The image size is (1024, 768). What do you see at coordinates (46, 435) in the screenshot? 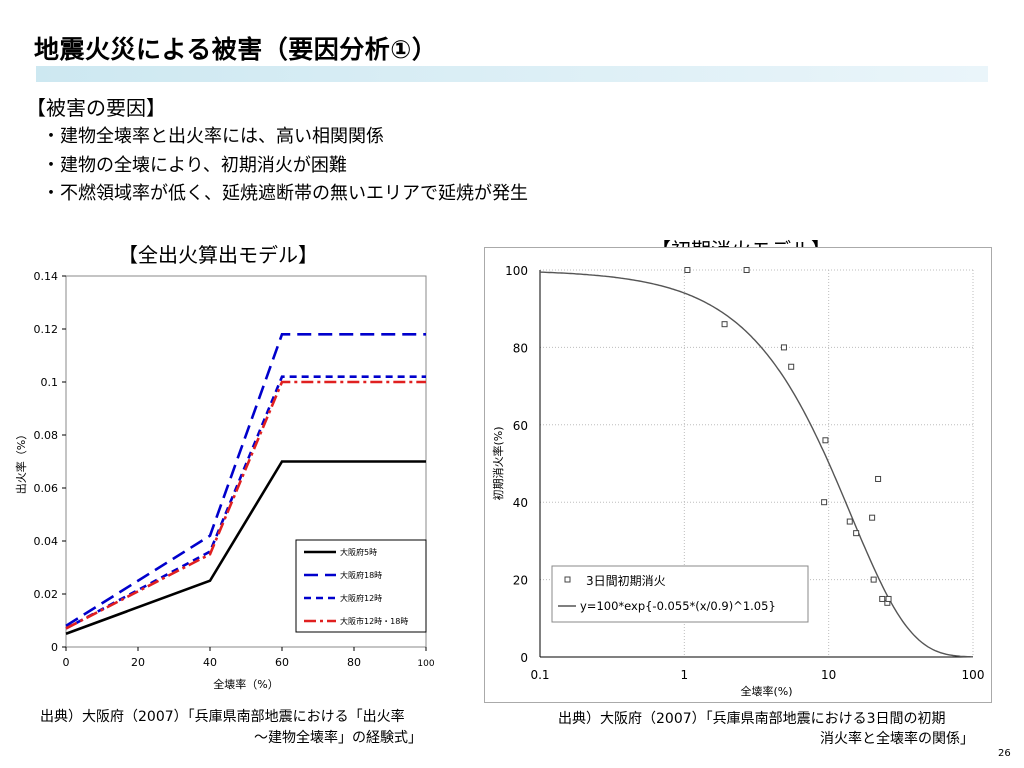
I see `y-tick-label: 0.08` at bounding box center [46, 435].